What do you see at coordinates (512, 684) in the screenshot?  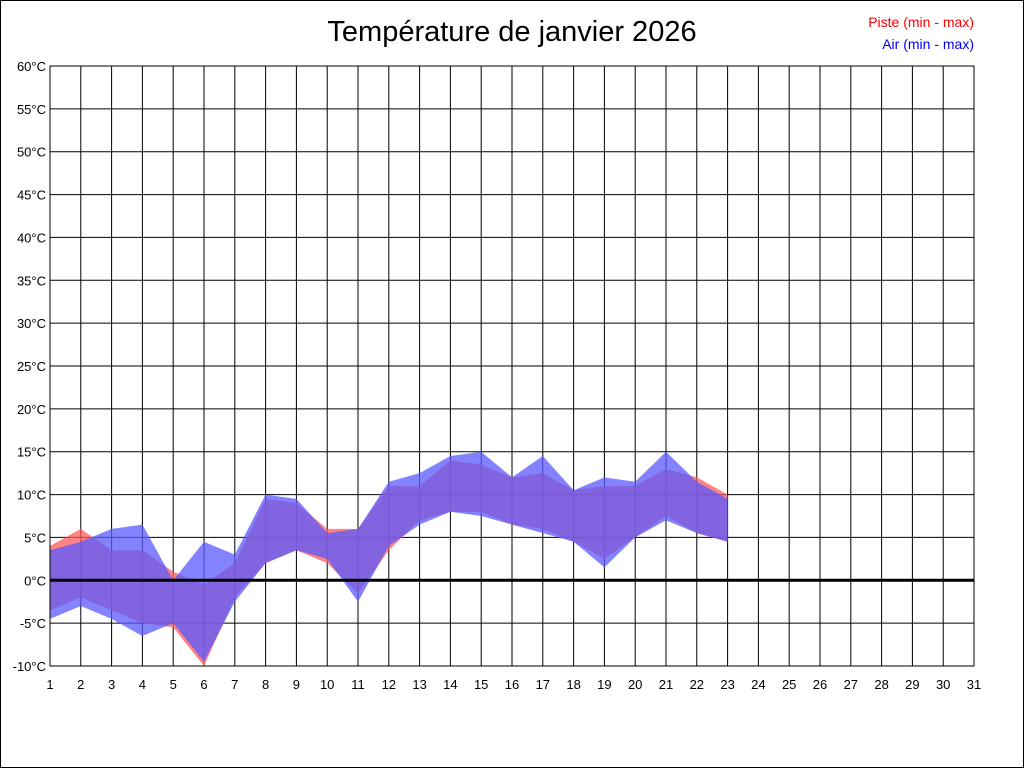 I see `x-tick-label: 16` at bounding box center [512, 684].